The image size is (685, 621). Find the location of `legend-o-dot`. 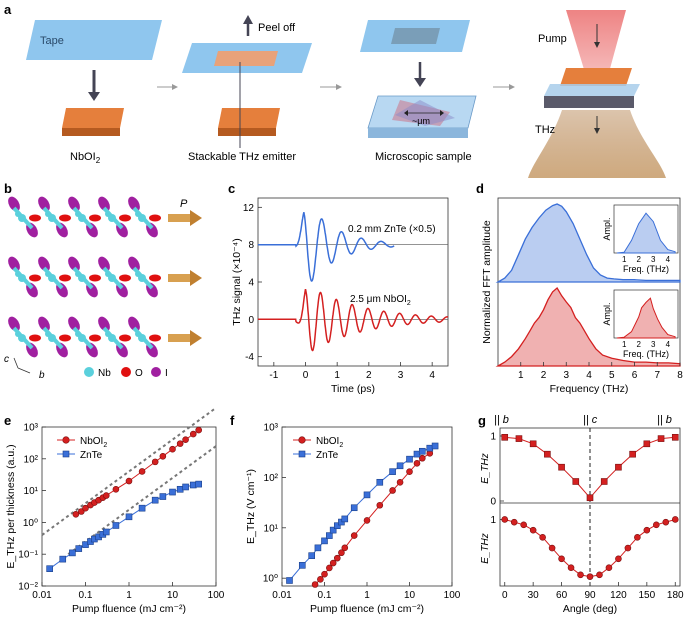

legend-o-dot is located at coordinates (126, 372).